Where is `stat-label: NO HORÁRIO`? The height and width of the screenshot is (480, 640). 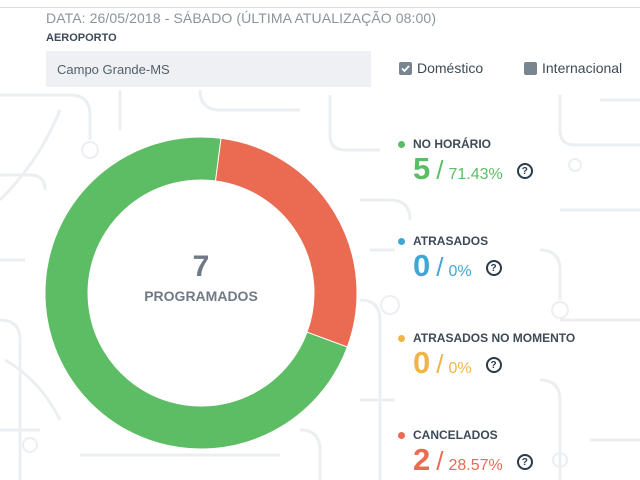 stat-label: NO HORÁRIO is located at coordinates (452, 144).